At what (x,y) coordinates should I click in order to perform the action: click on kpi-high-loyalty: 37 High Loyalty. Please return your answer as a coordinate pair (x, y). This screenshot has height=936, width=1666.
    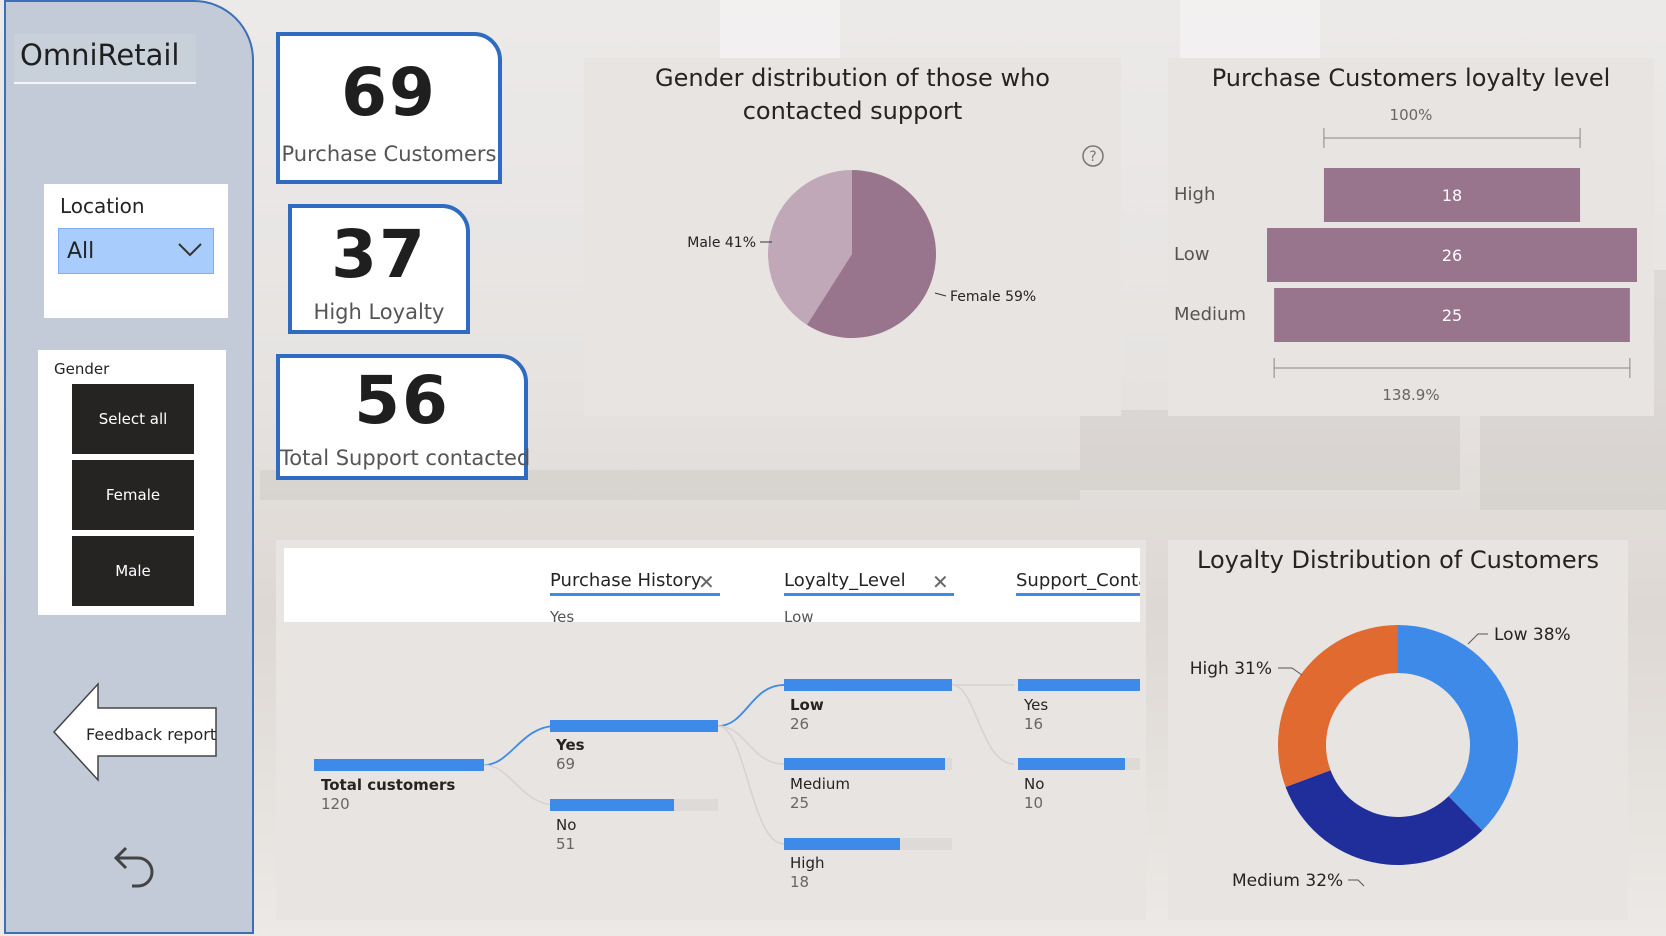
    Looking at the image, I should click on (379, 269).